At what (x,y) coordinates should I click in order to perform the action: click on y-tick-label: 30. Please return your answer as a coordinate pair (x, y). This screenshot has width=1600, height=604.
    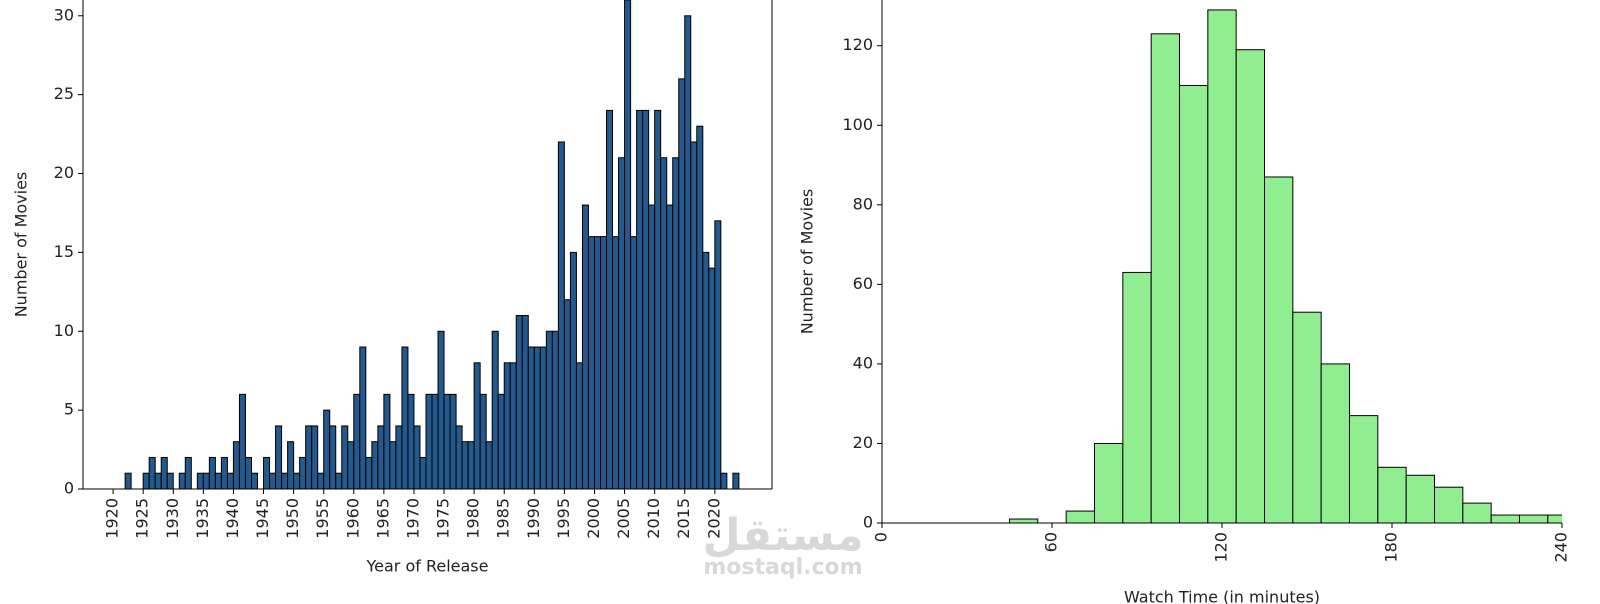
    Looking at the image, I should click on (64, 14).